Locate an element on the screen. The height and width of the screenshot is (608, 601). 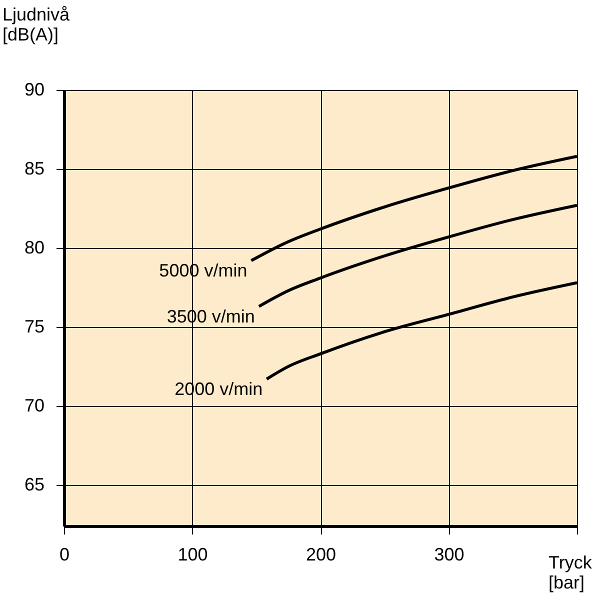
x-axis-title: Tryck [bar] is located at coordinates (570, 572).